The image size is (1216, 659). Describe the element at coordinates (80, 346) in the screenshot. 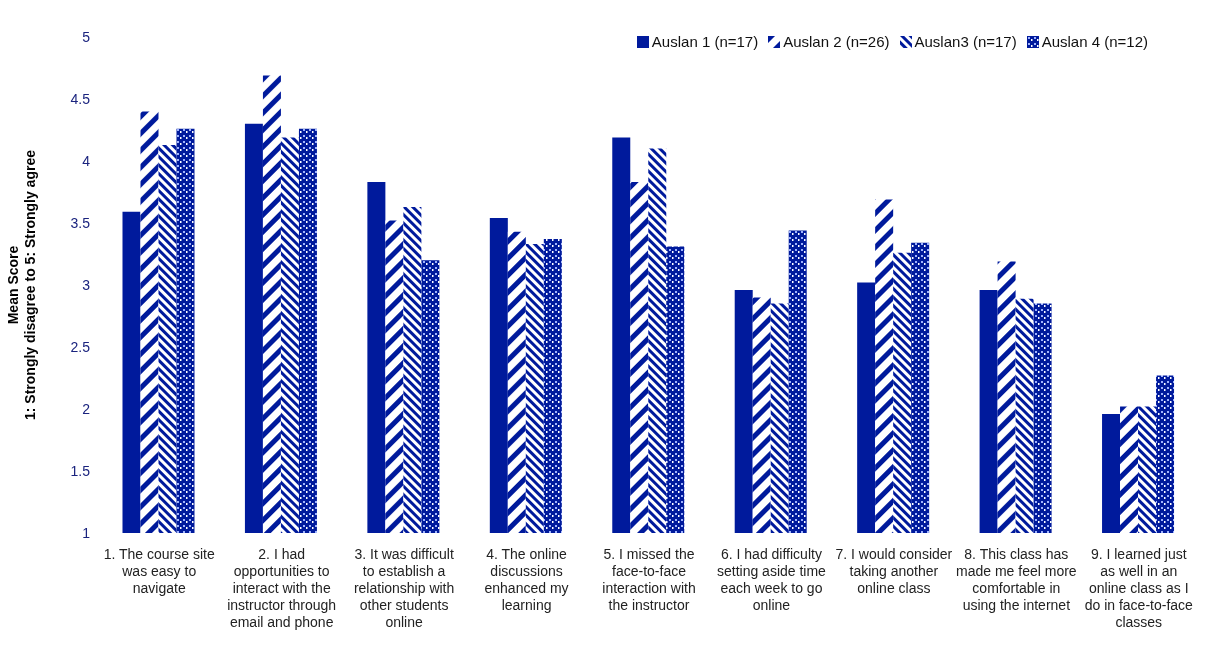

I see `y-tick-label: 2.5` at that location.